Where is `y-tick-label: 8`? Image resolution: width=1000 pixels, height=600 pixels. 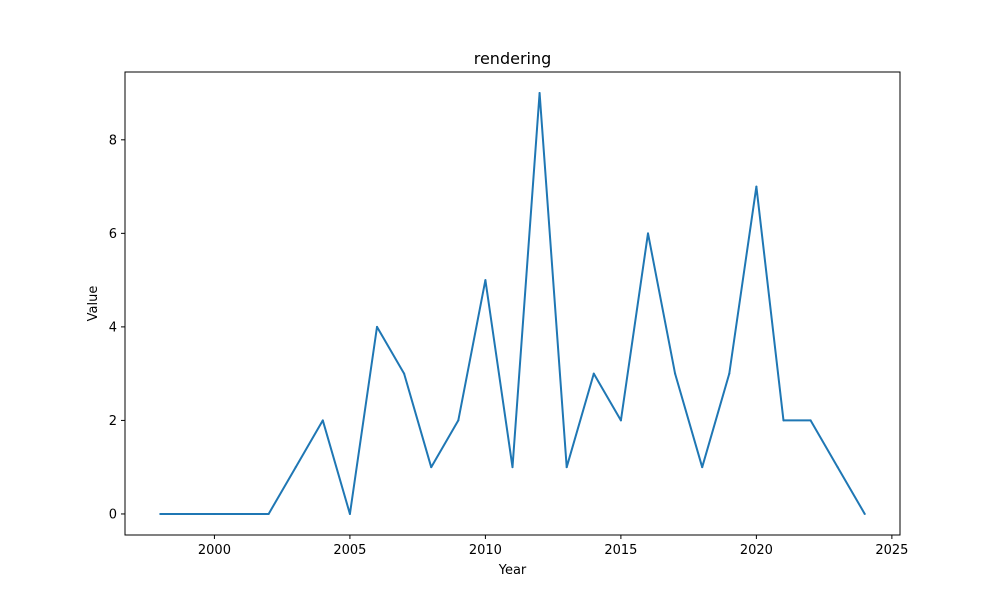 y-tick-label: 8 is located at coordinates (113, 140).